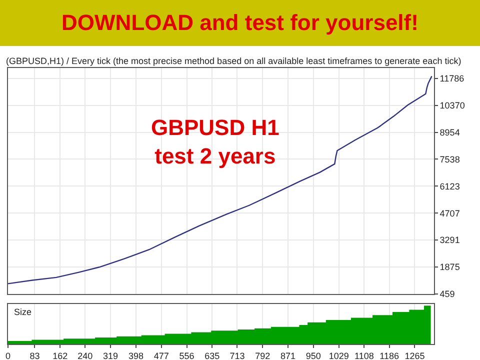 Image resolution: width=480 pixels, height=360 pixels. I want to click on x-tick-label: 635, so click(212, 355).